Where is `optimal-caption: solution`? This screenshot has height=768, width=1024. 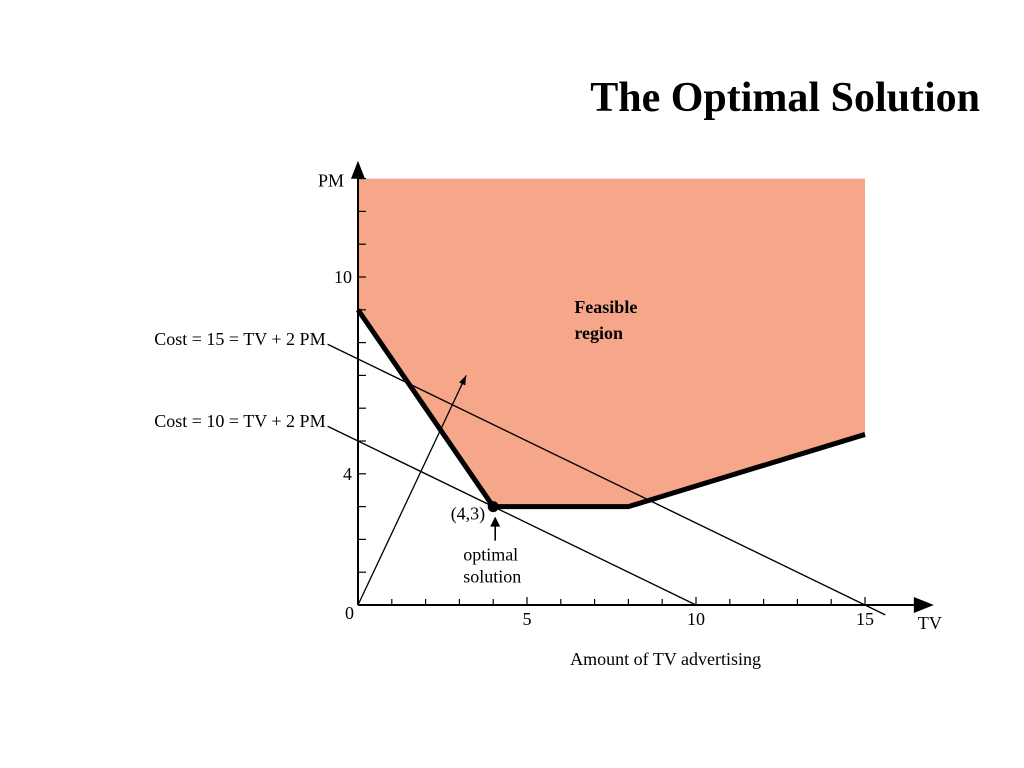 optimal-caption: solution is located at coordinates (492, 577).